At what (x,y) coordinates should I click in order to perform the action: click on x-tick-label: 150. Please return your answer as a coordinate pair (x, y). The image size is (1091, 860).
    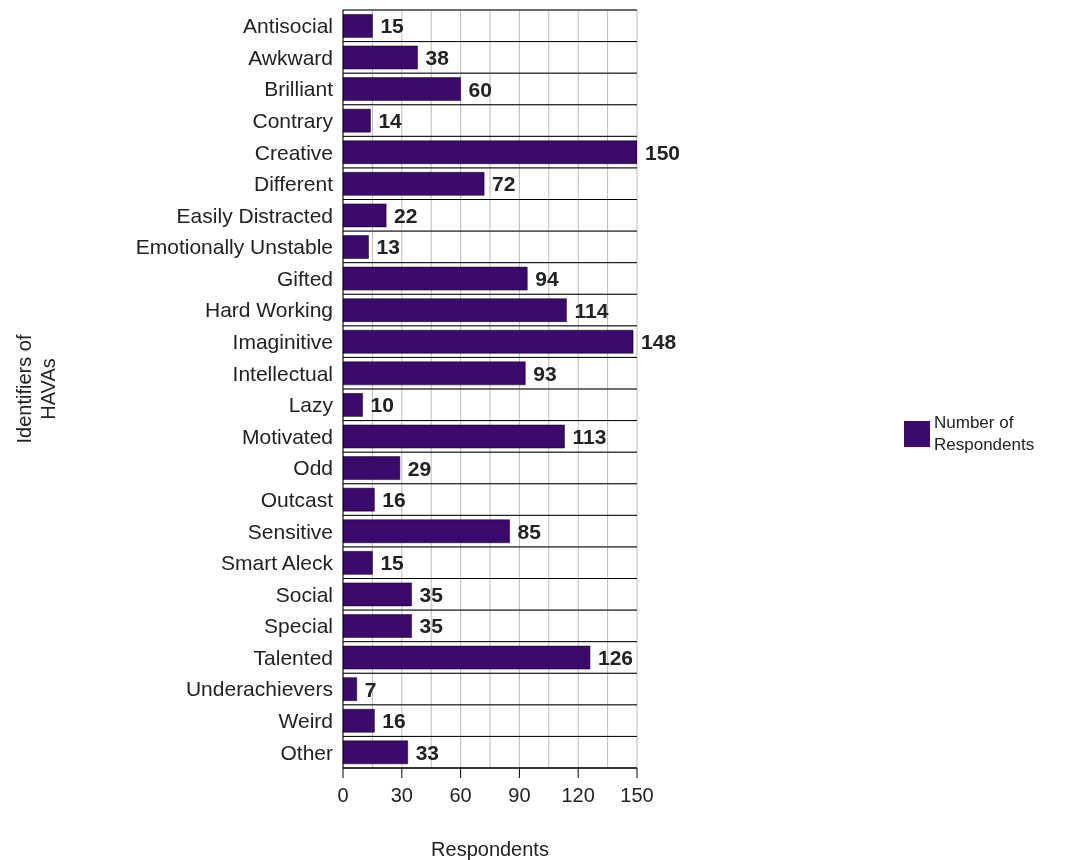
    Looking at the image, I should click on (637, 795).